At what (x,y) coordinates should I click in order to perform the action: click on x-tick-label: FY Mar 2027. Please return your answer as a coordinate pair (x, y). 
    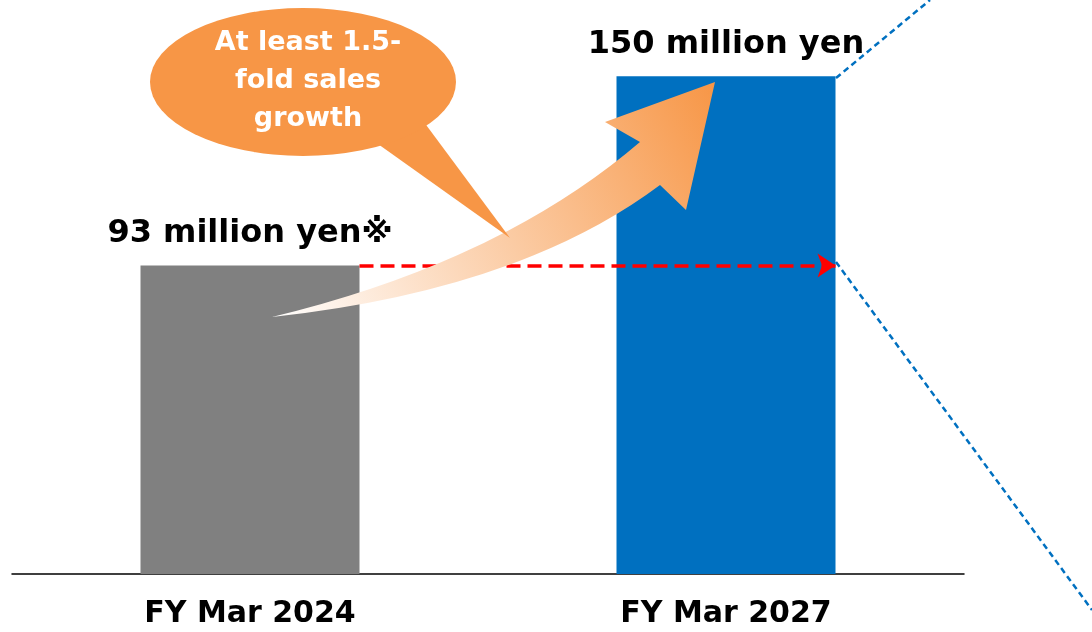
    Looking at the image, I should click on (726, 611).